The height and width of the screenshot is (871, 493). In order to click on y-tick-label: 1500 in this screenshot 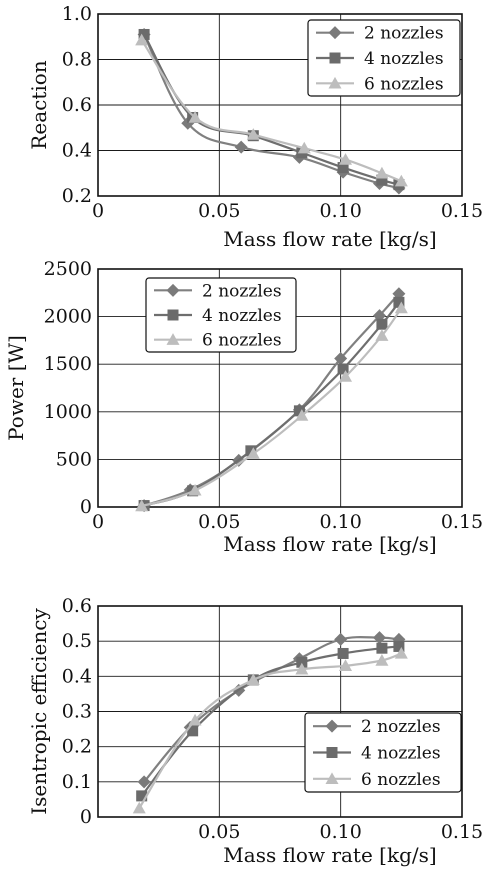, I will do `click(68, 364)`.